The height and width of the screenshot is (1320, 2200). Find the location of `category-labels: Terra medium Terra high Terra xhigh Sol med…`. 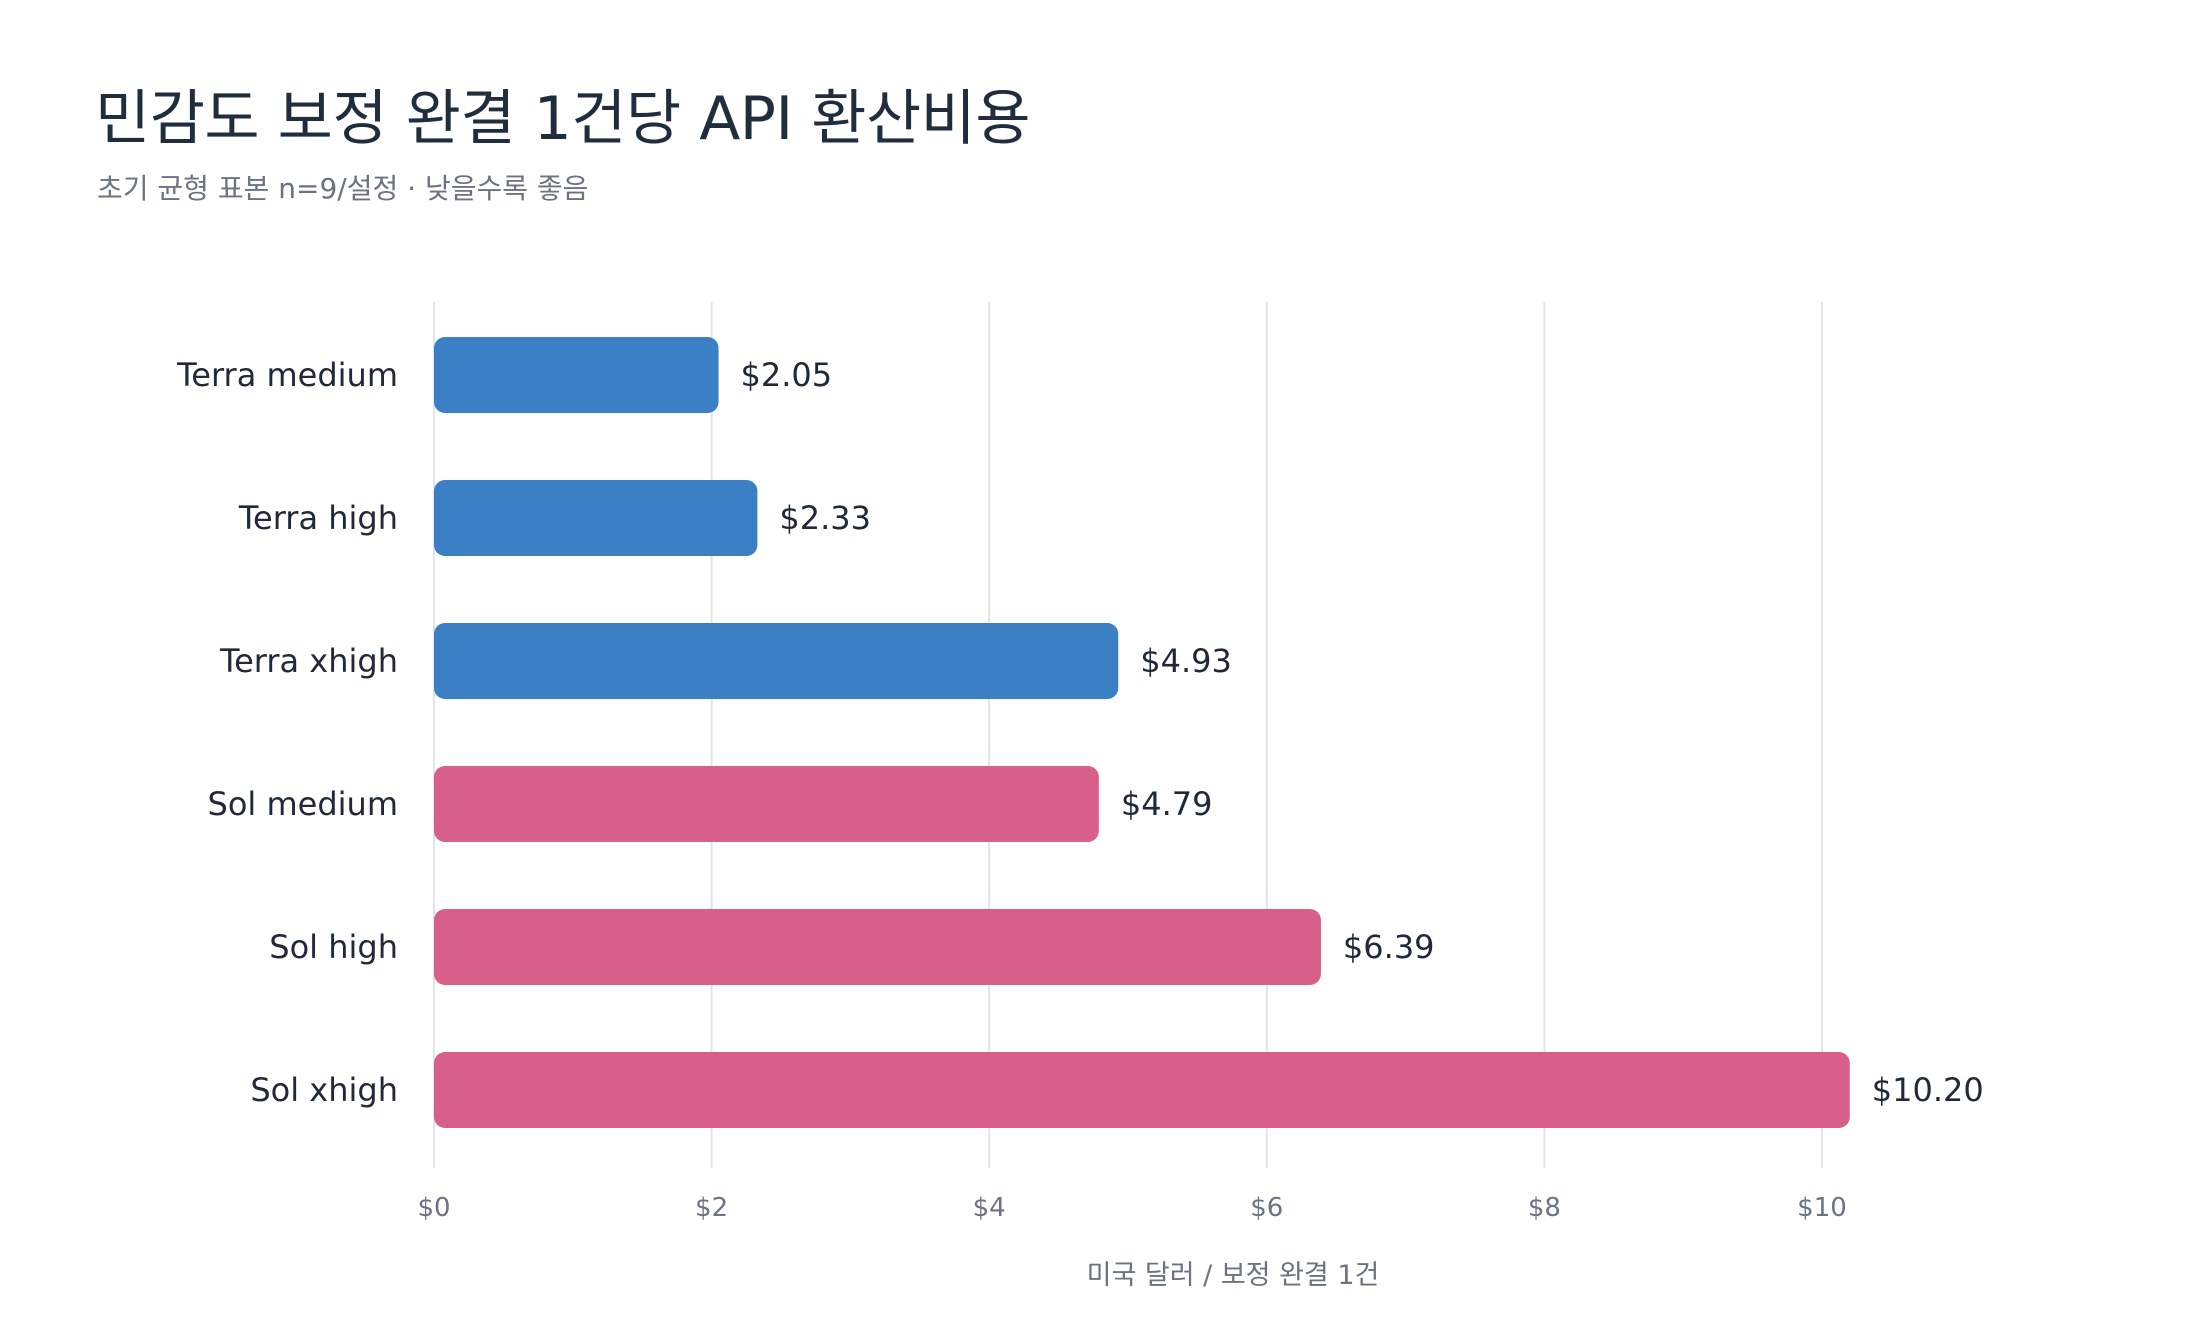

category-labels: Terra medium Terra high Terra xhigh Sol med… is located at coordinates (287, 732).